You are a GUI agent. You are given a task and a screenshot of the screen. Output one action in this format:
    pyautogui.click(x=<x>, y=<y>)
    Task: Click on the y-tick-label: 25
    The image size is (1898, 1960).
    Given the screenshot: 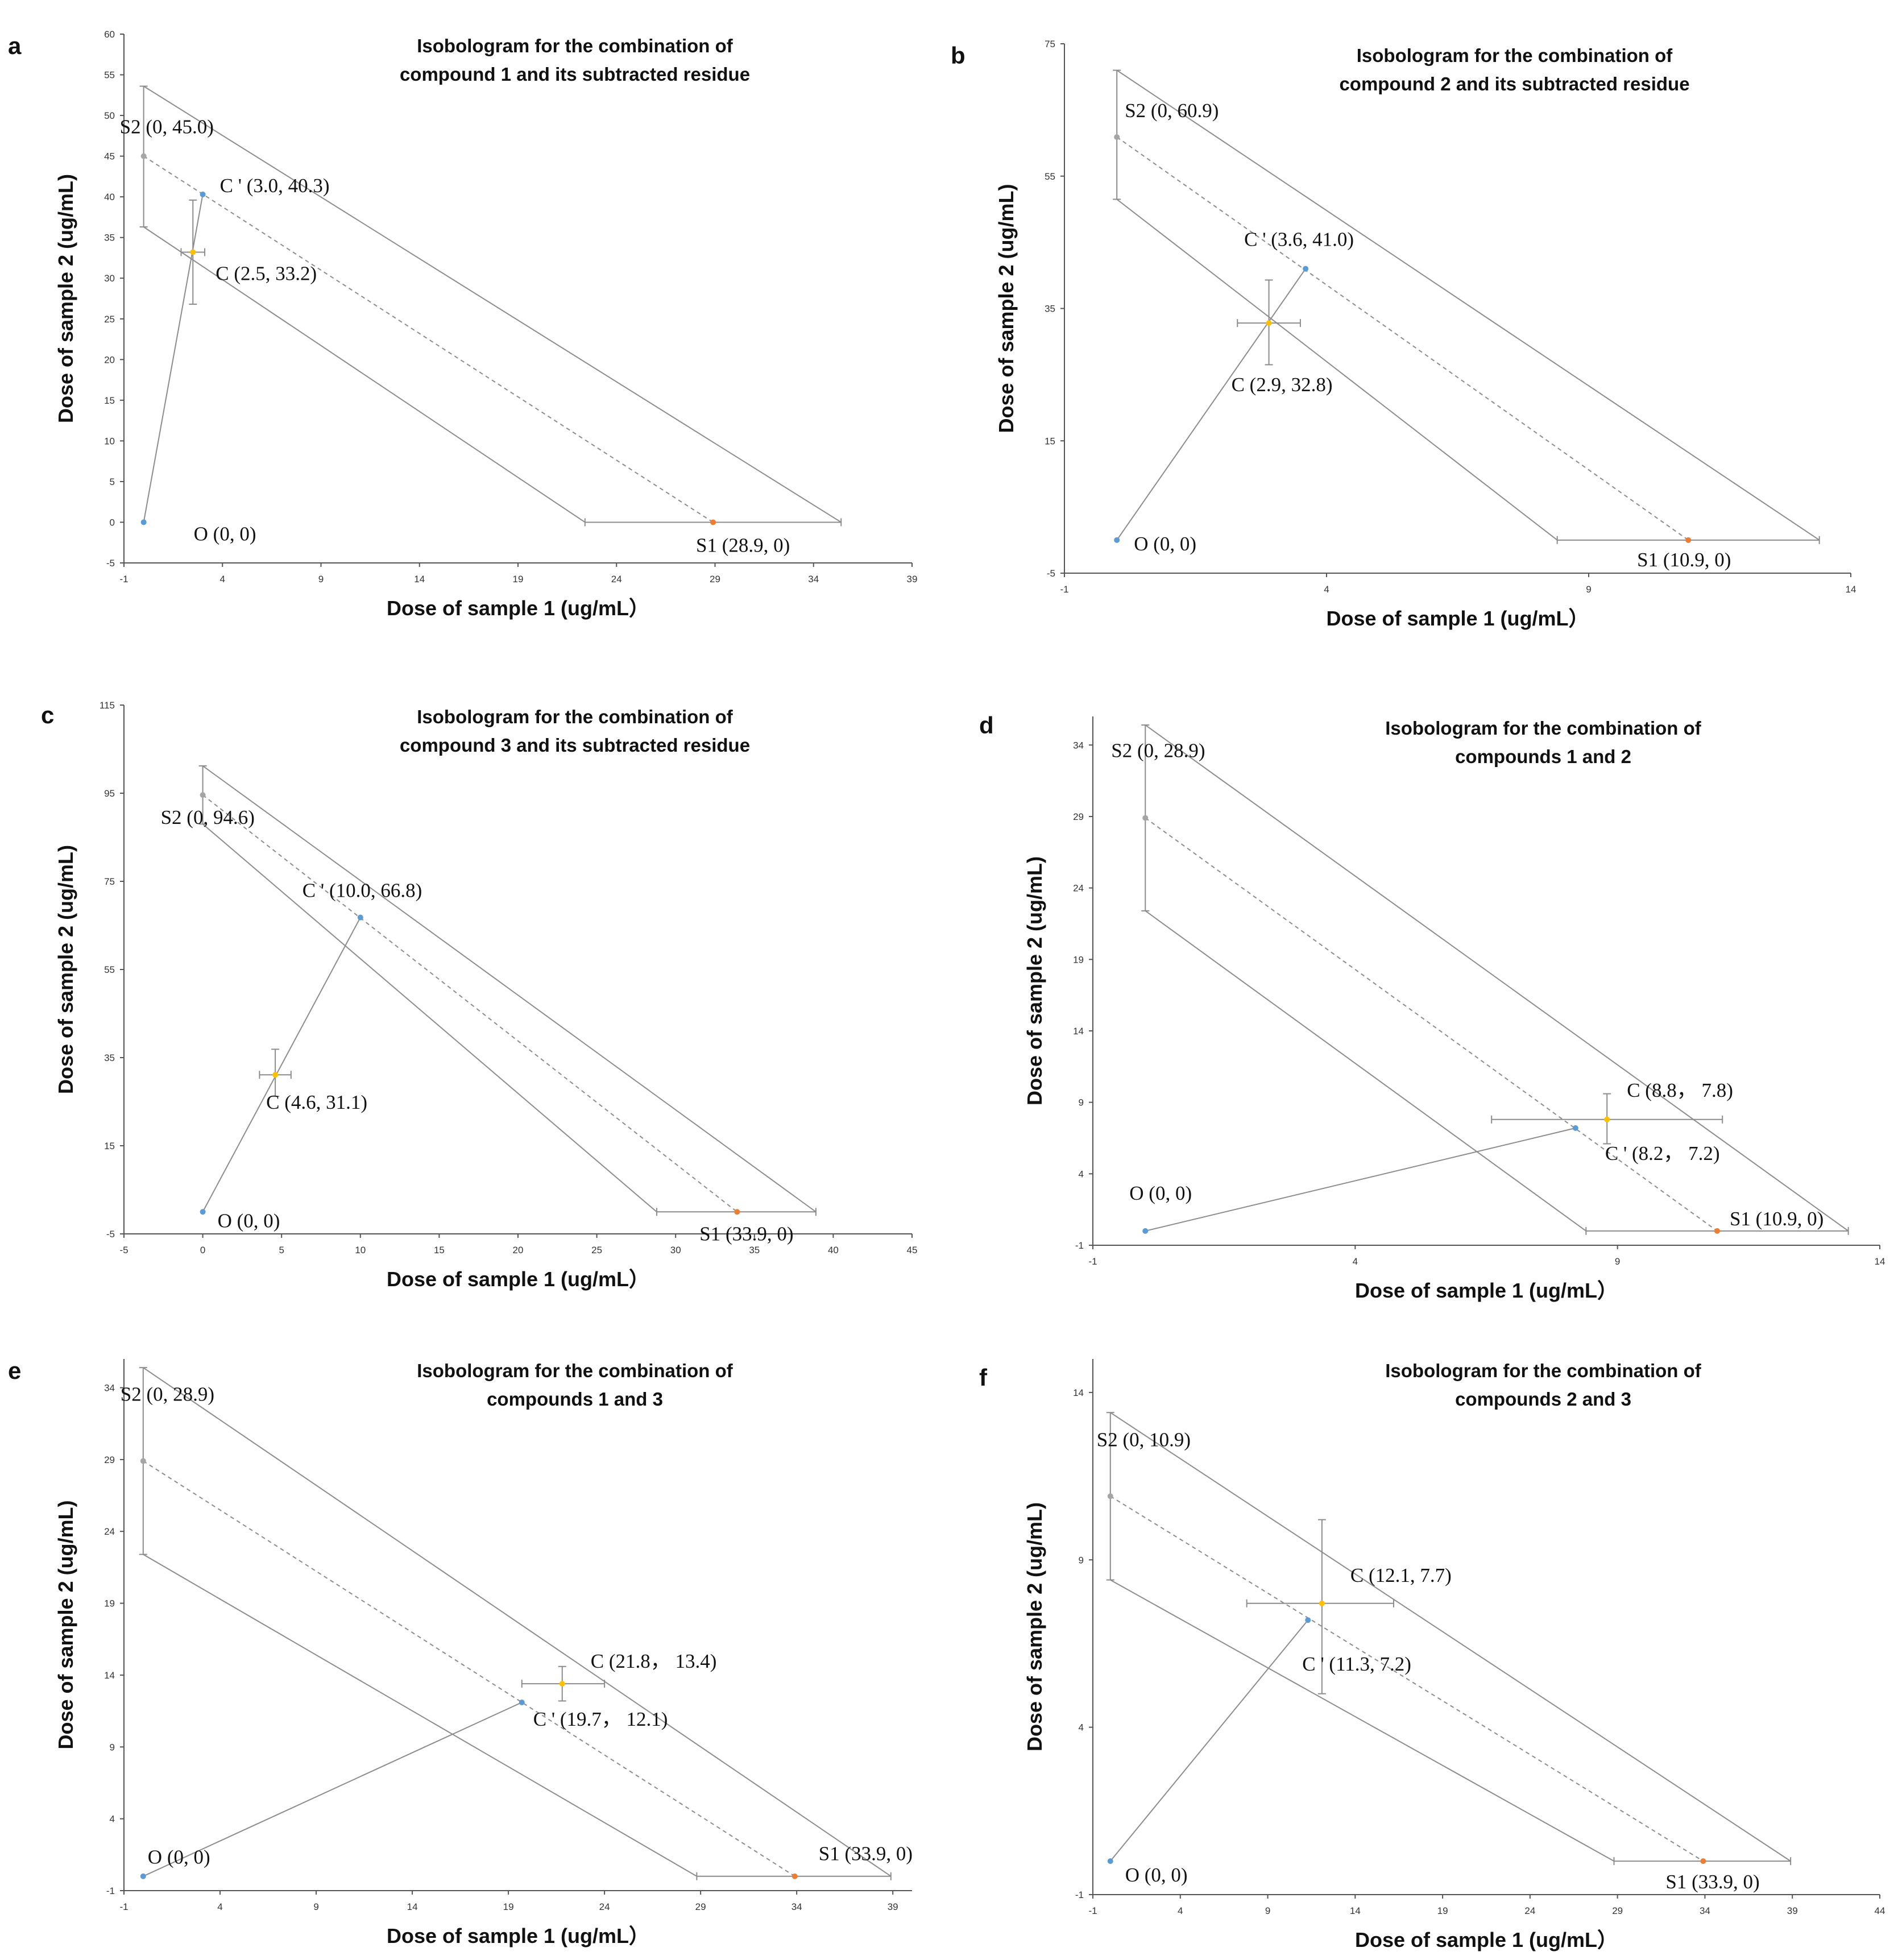 What is the action you would take?
    pyautogui.click(x=110, y=319)
    